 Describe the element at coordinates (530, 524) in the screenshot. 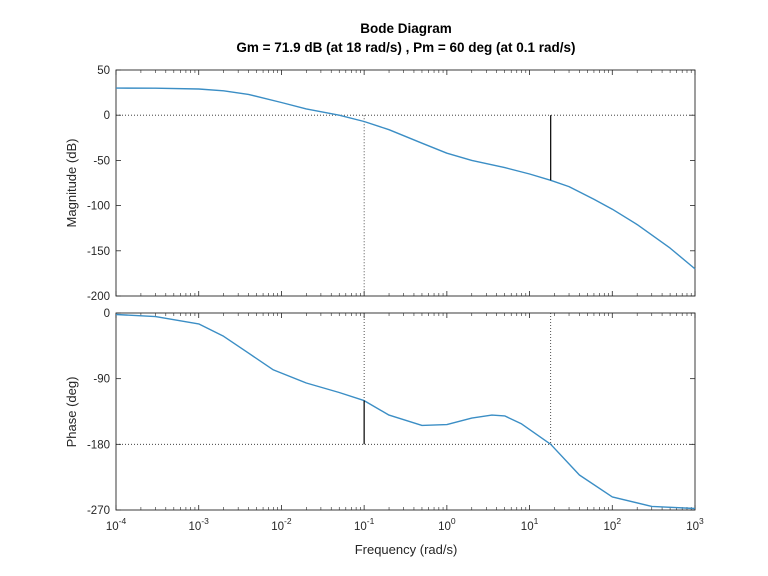

I see `x-tick-label: 10¹` at that location.